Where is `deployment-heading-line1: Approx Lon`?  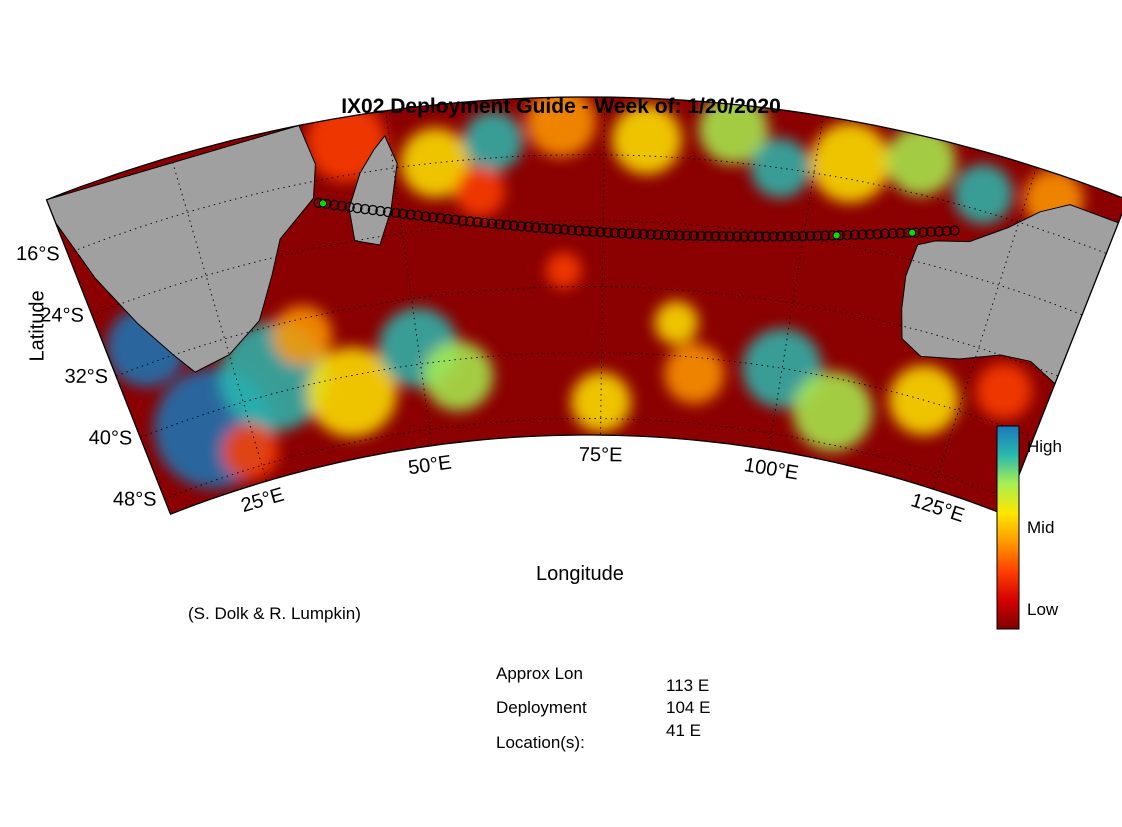 deployment-heading-line1: Approx Lon is located at coordinates (539, 673).